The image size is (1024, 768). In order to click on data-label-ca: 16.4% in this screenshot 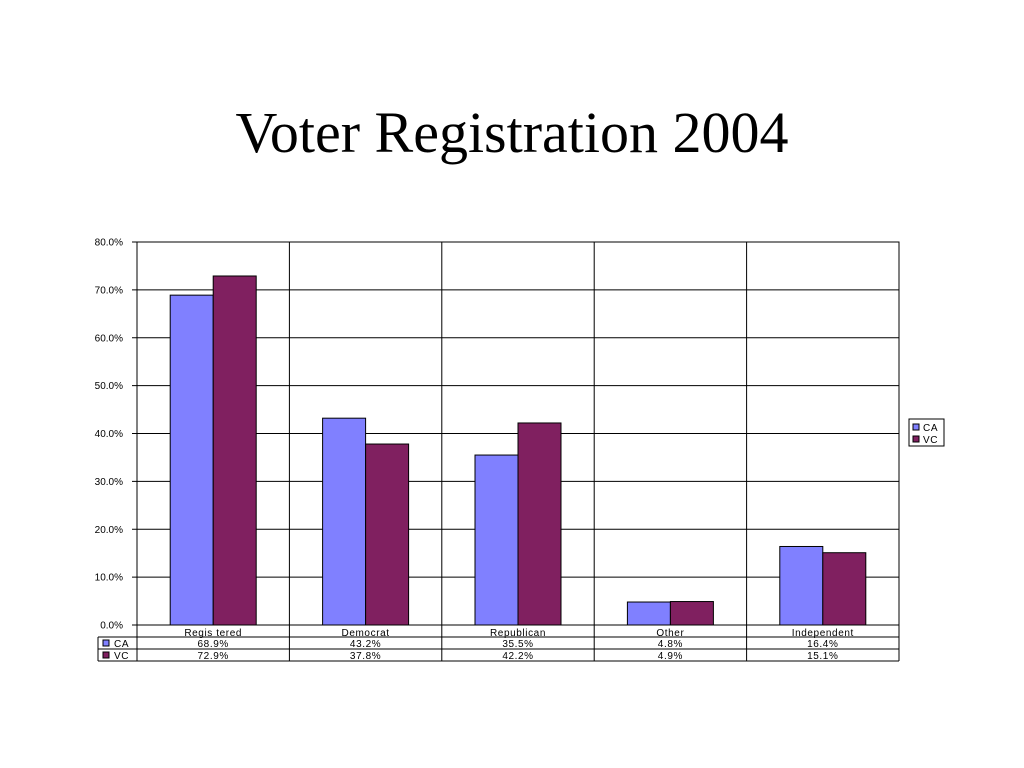, I will do `click(822, 644)`.